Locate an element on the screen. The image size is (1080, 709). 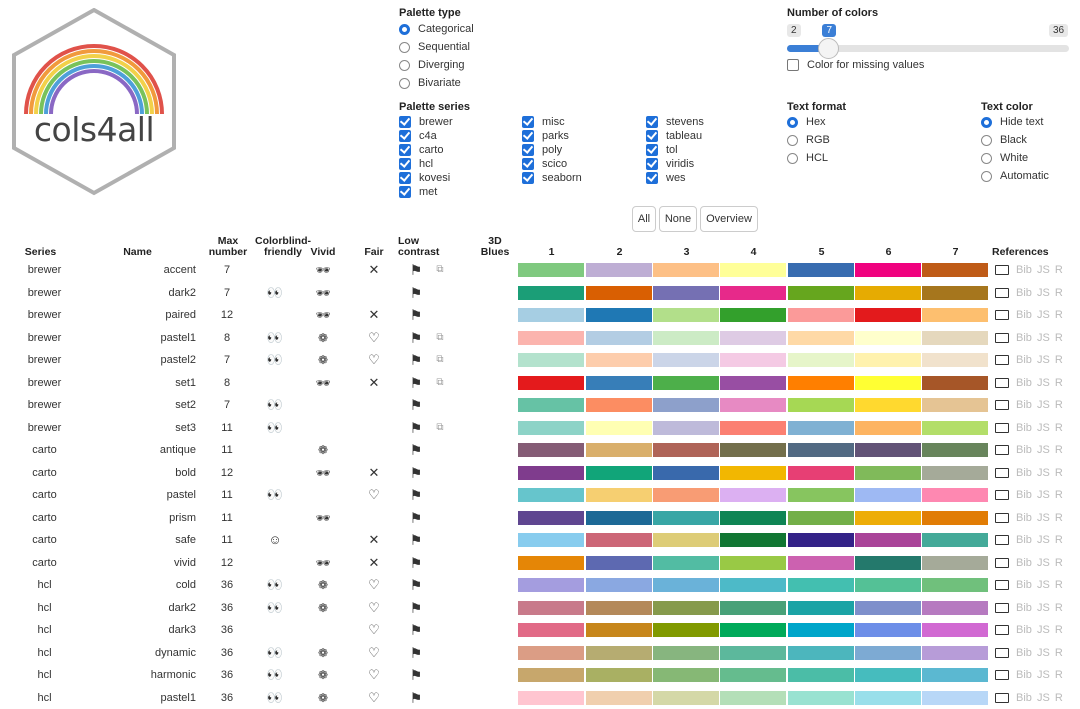
none-button: None is located at coordinates (678, 219).